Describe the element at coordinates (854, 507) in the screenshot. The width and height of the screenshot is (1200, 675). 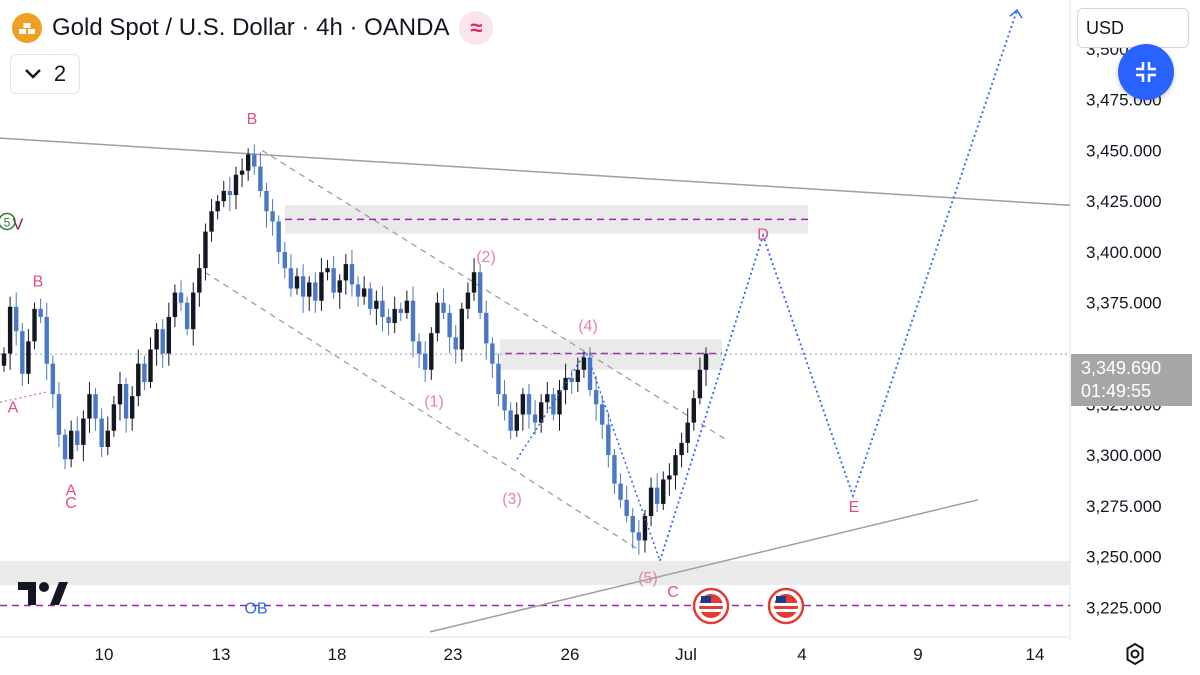
I see `wave-label: E` at that location.